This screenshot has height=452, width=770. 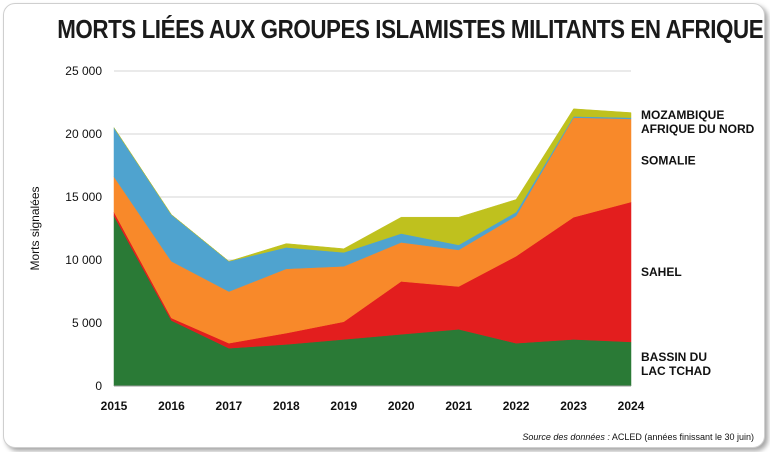 I want to click on y-tick-label: 25 000, so click(x=83, y=71).